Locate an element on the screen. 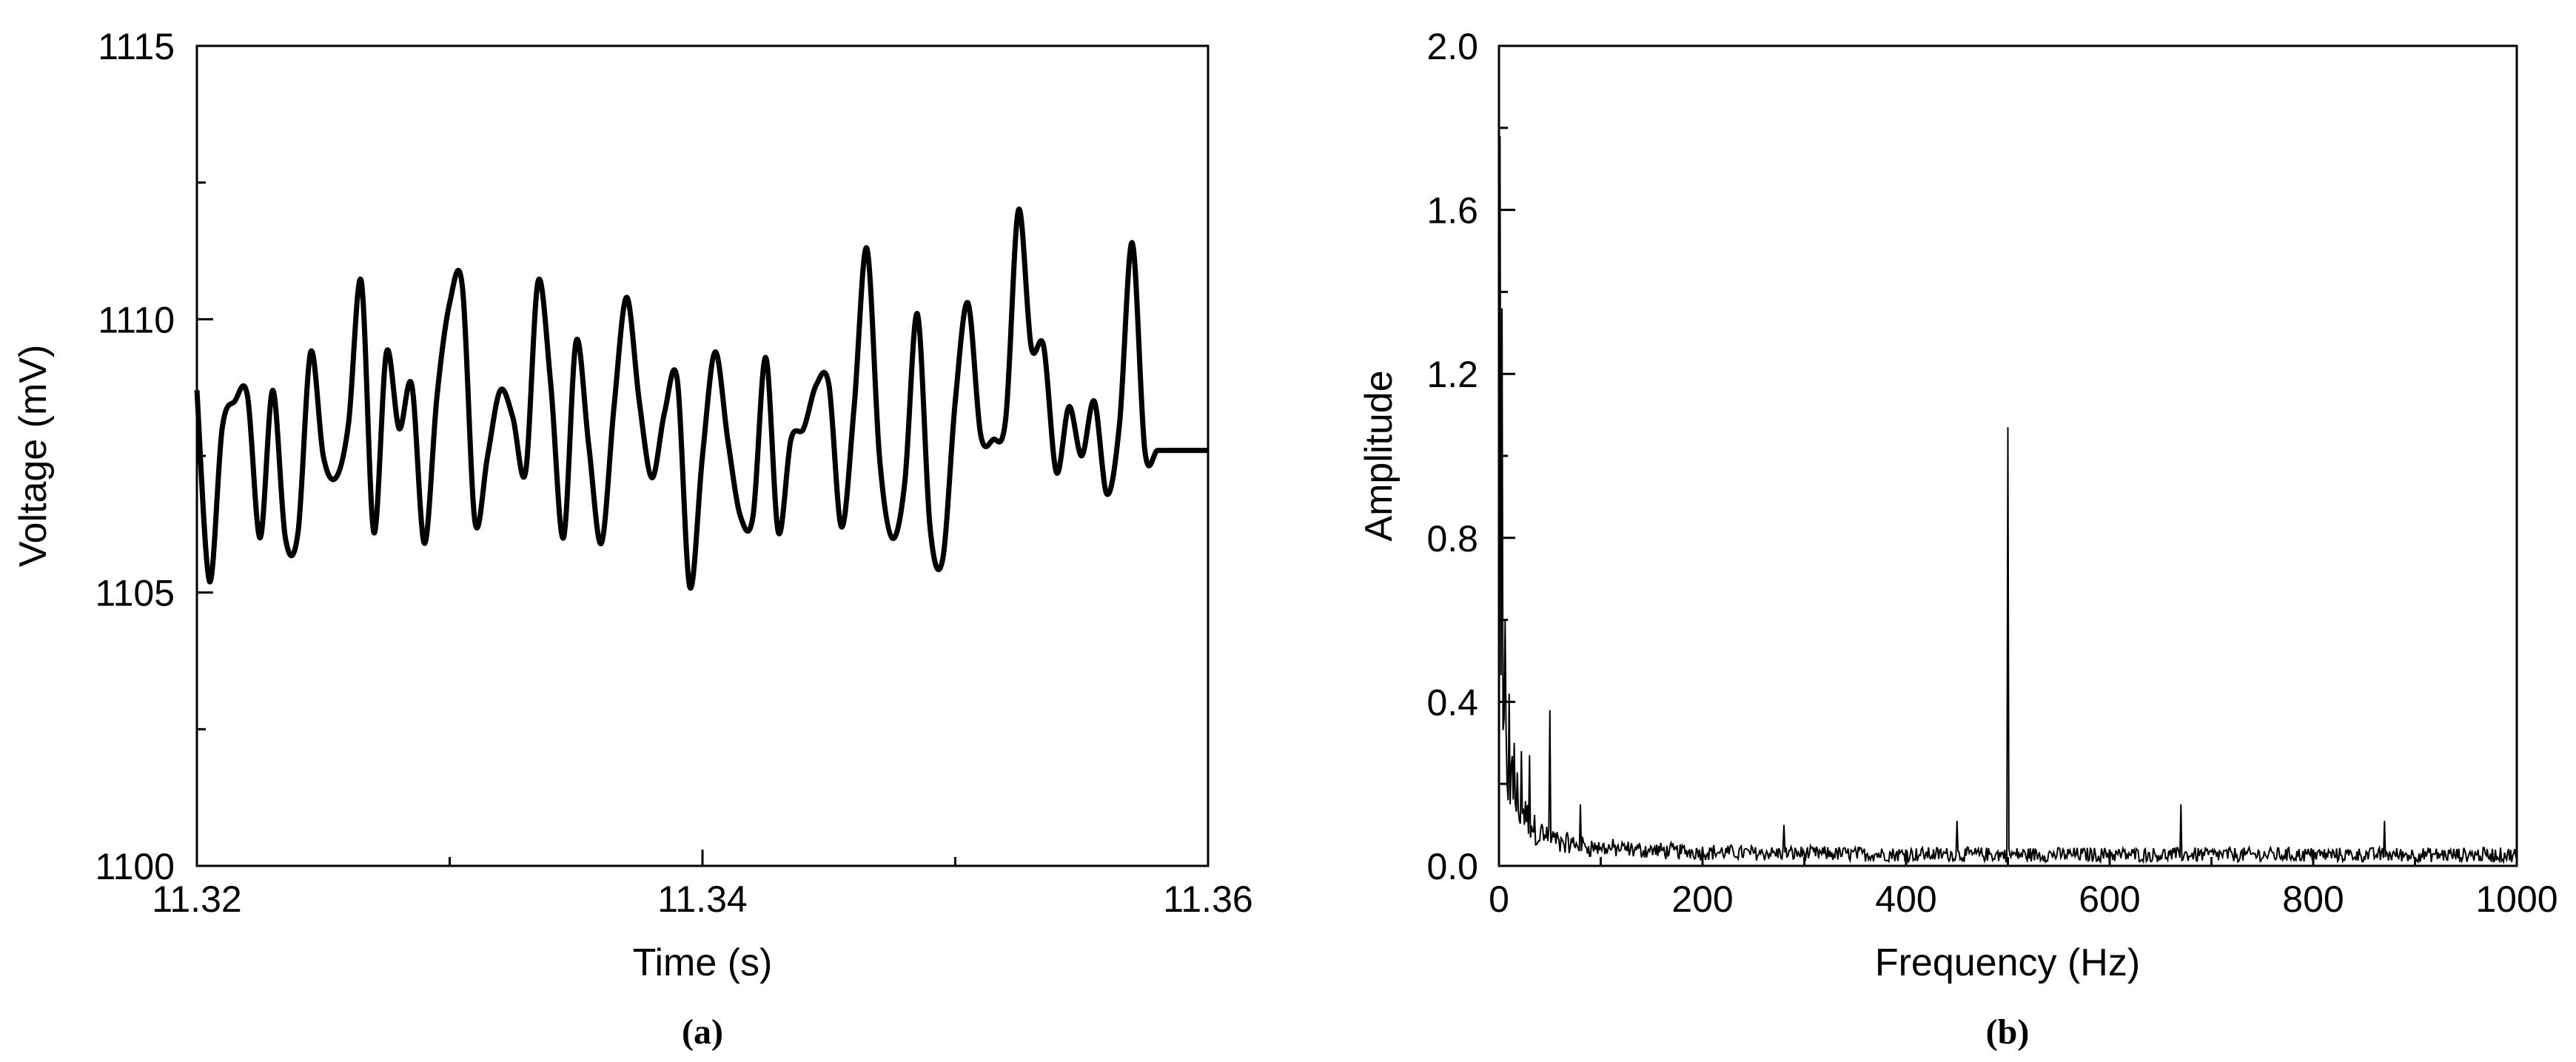 This screenshot has height=1062, width=2576. panel-b-x-tick-label: 600 is located at coordinates (2109, 899).